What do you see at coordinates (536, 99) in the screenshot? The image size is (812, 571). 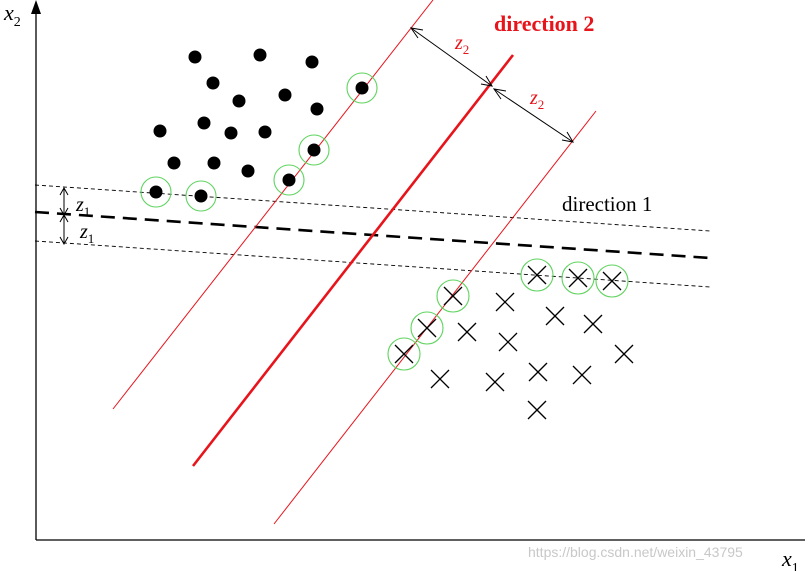 I see `z2-label-lower: z2` at bounding box center [536, 99].